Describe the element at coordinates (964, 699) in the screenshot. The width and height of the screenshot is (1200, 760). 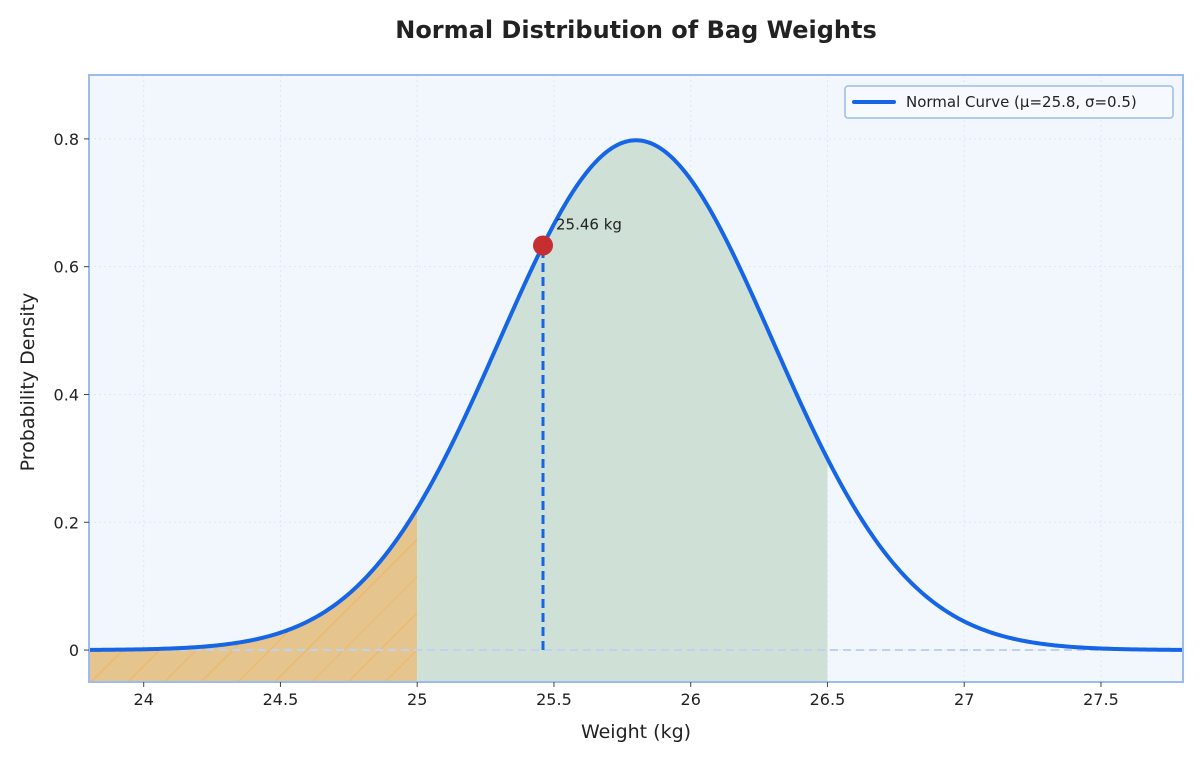
I see `x-tick-label: 27` at that location.